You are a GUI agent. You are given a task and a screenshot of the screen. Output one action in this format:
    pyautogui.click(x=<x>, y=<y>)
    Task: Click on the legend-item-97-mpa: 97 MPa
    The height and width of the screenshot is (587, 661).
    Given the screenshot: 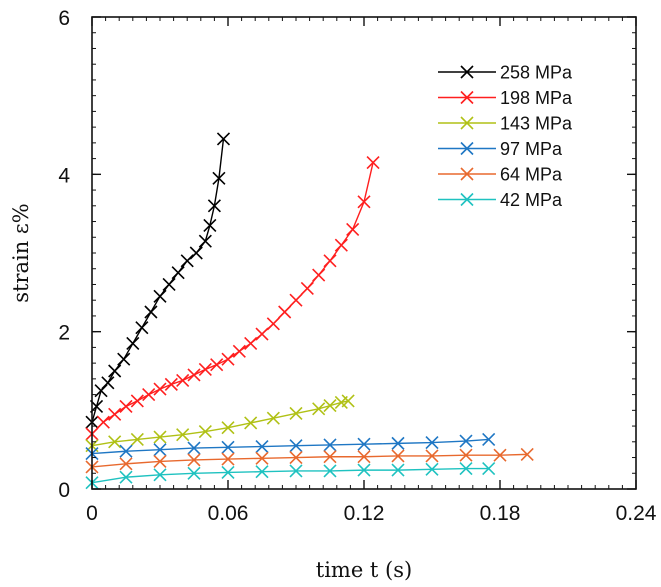 What is the action you would take?
    pyautogui.click(x=500, y=149)
    